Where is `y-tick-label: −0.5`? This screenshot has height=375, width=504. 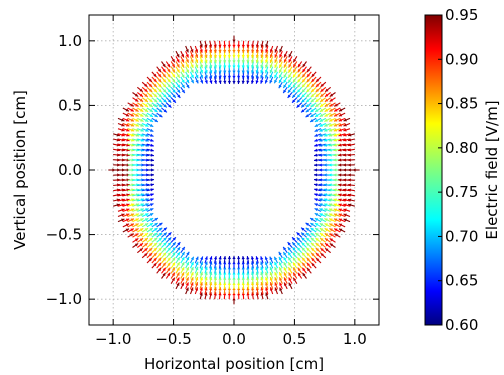
y-tick-label: −0.5 is located at coordinates (64, 235).